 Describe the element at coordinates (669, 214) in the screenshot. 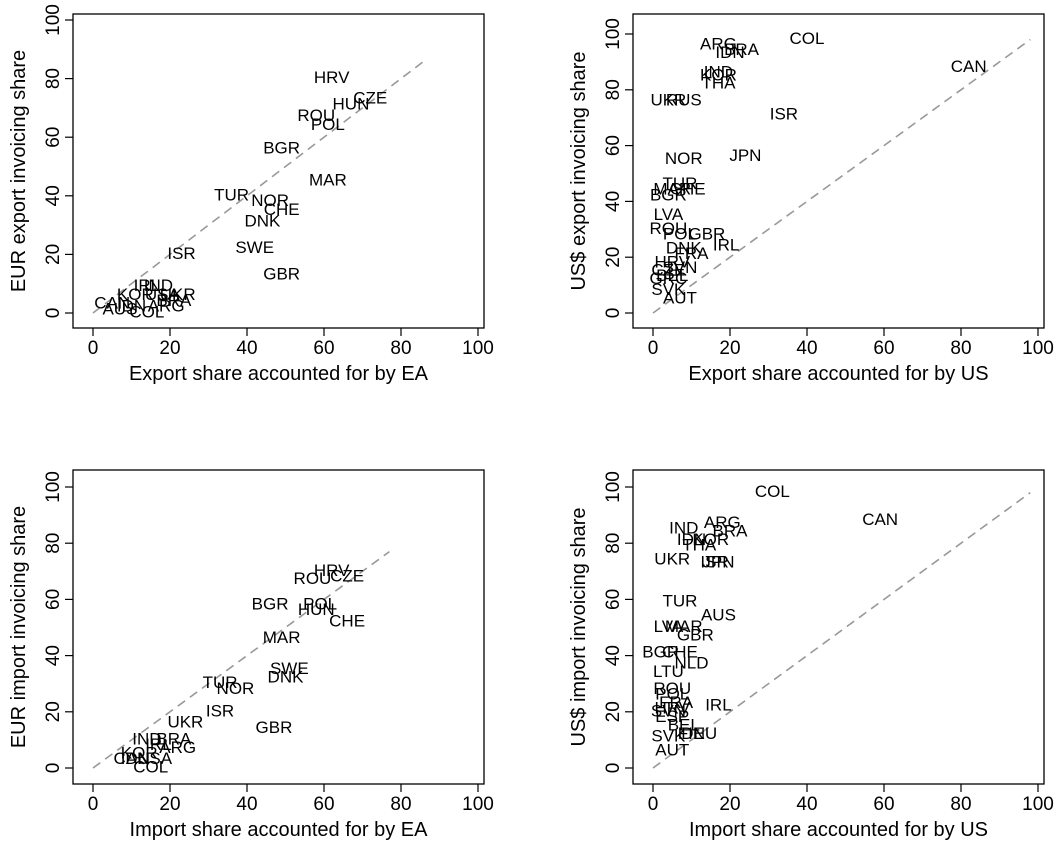

I see `point-label-lva: LVA` at that location.